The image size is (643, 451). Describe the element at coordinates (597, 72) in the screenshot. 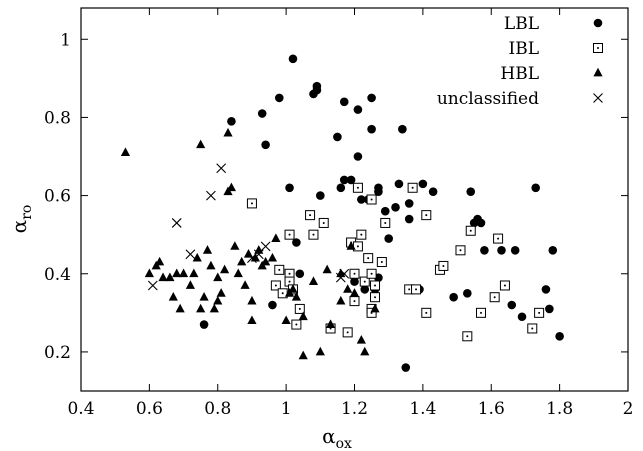

I see `legend-marker-hbl` at that location.